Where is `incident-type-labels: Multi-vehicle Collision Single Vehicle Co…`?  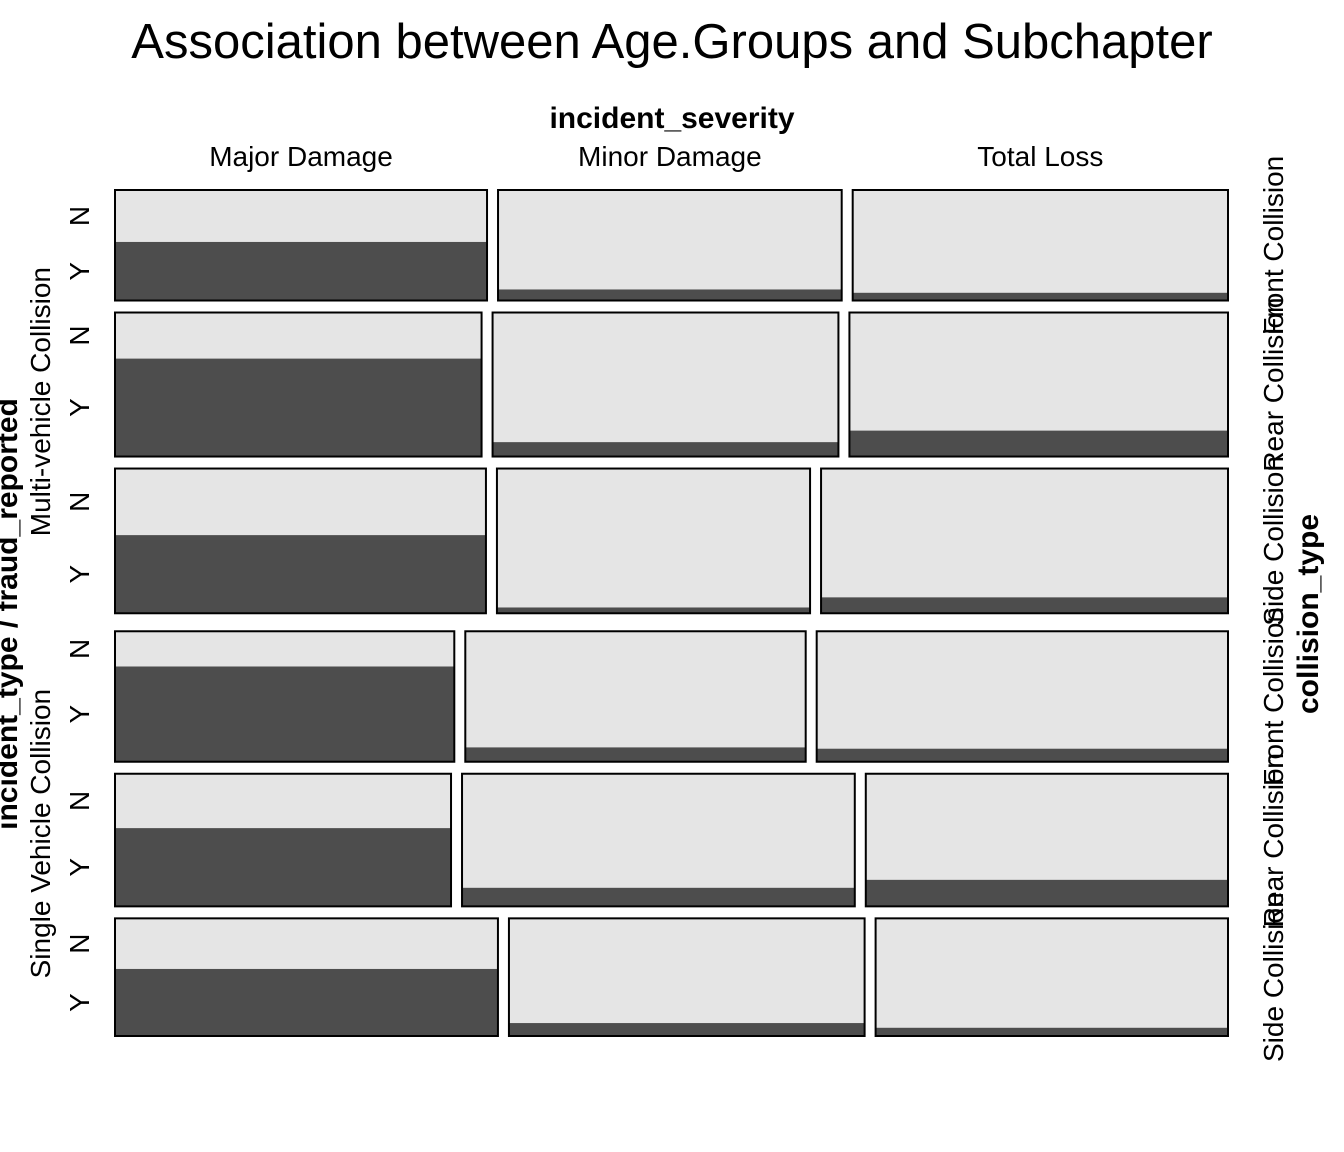
incident-type-labels: Multi-vehicle Collision Single Vehicle Co… is located at coordinates (40, 622).